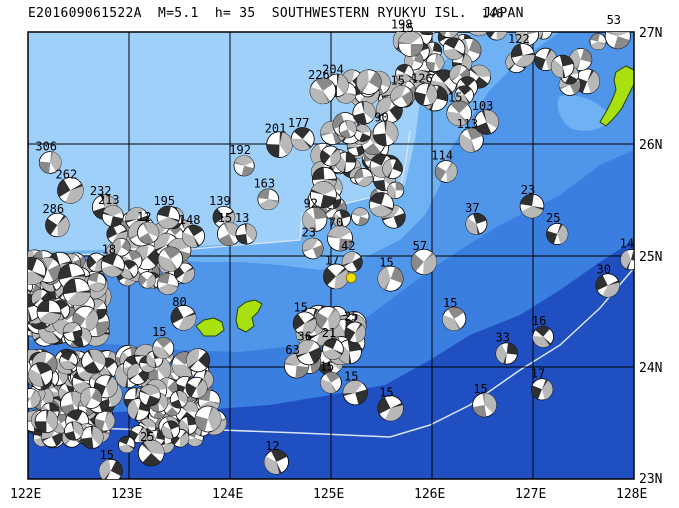 The width and height of the screenshot is (679, 508). What do you see at coordinates (614, 20) in the screenshot?
I see `depth-label: 53` at bounding box center [614, 20].